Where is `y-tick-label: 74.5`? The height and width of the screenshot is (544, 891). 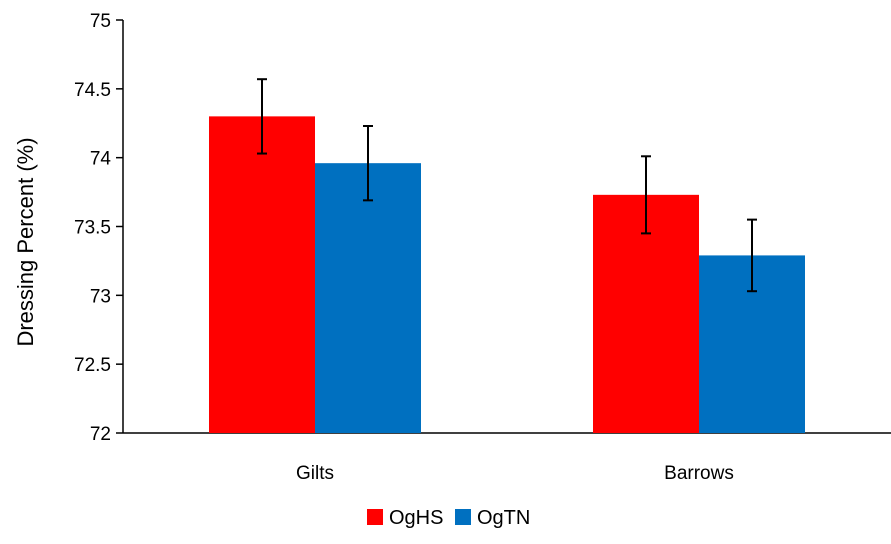 y-tick-label: 74.5 is located at coordinates (92, 90).